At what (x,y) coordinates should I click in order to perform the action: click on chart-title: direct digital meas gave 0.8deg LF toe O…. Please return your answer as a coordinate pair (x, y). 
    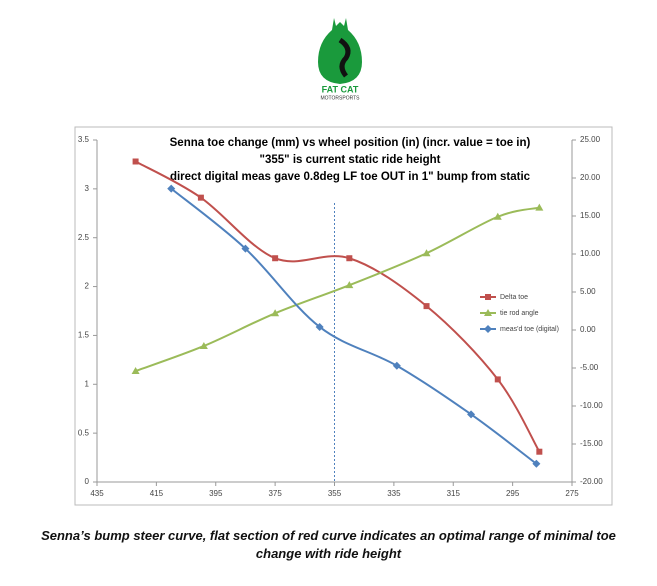
    Looking at the image, I should click on (350, 177).